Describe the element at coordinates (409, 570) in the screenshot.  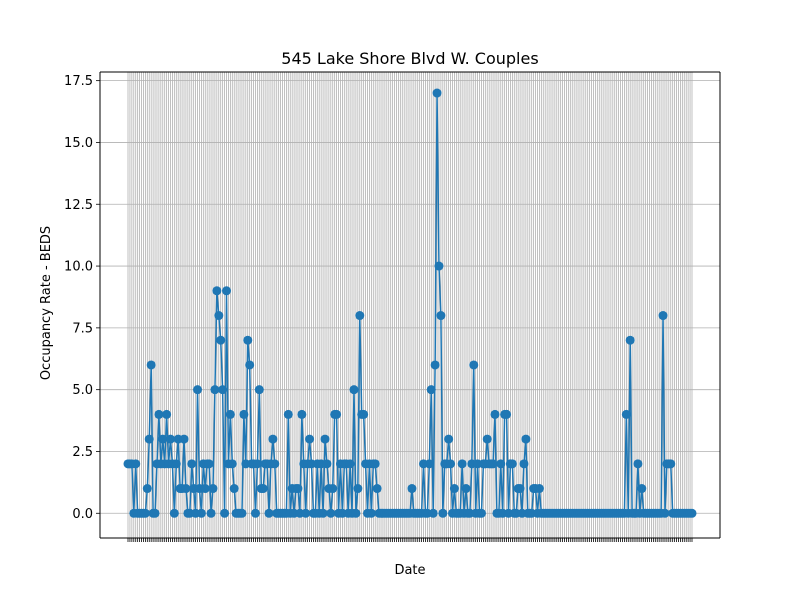
I see `x-axis-label: Date` at that location.